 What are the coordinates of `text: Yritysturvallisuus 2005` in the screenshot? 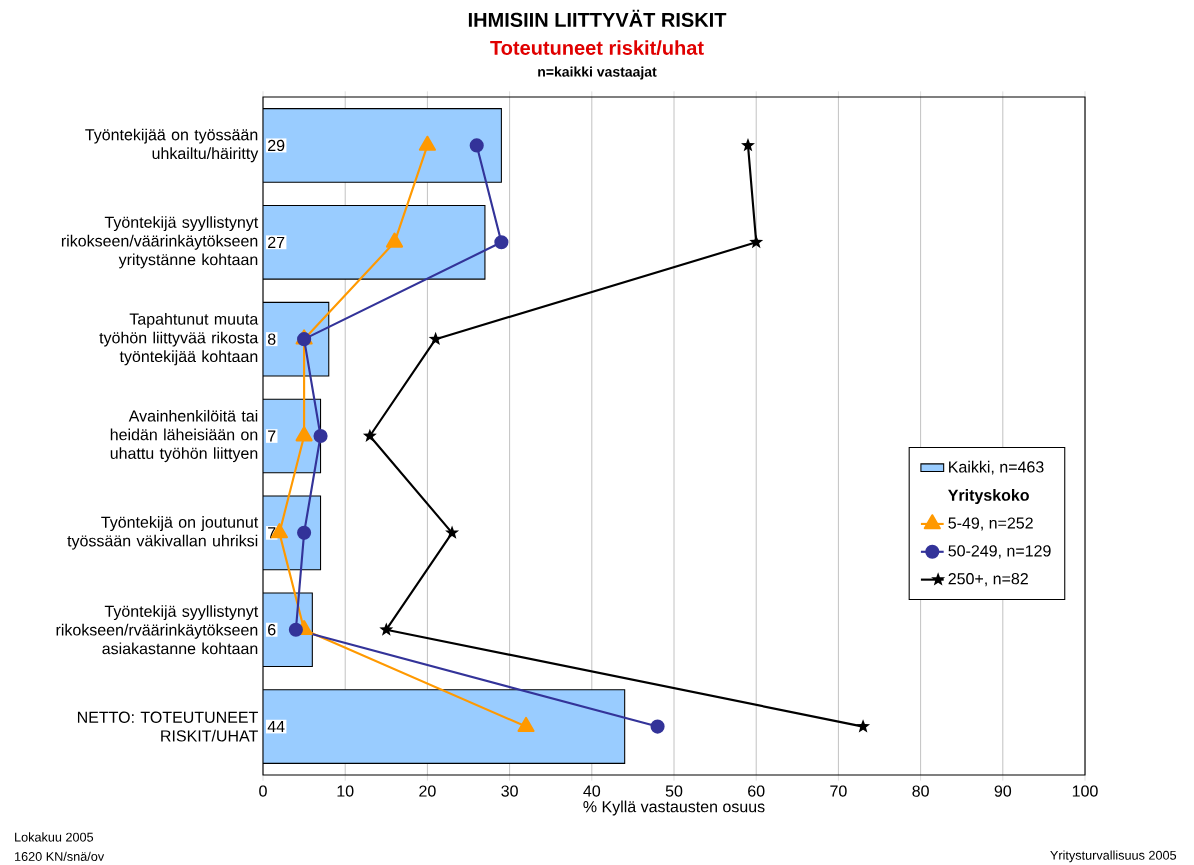 It's located at (1113, 856).